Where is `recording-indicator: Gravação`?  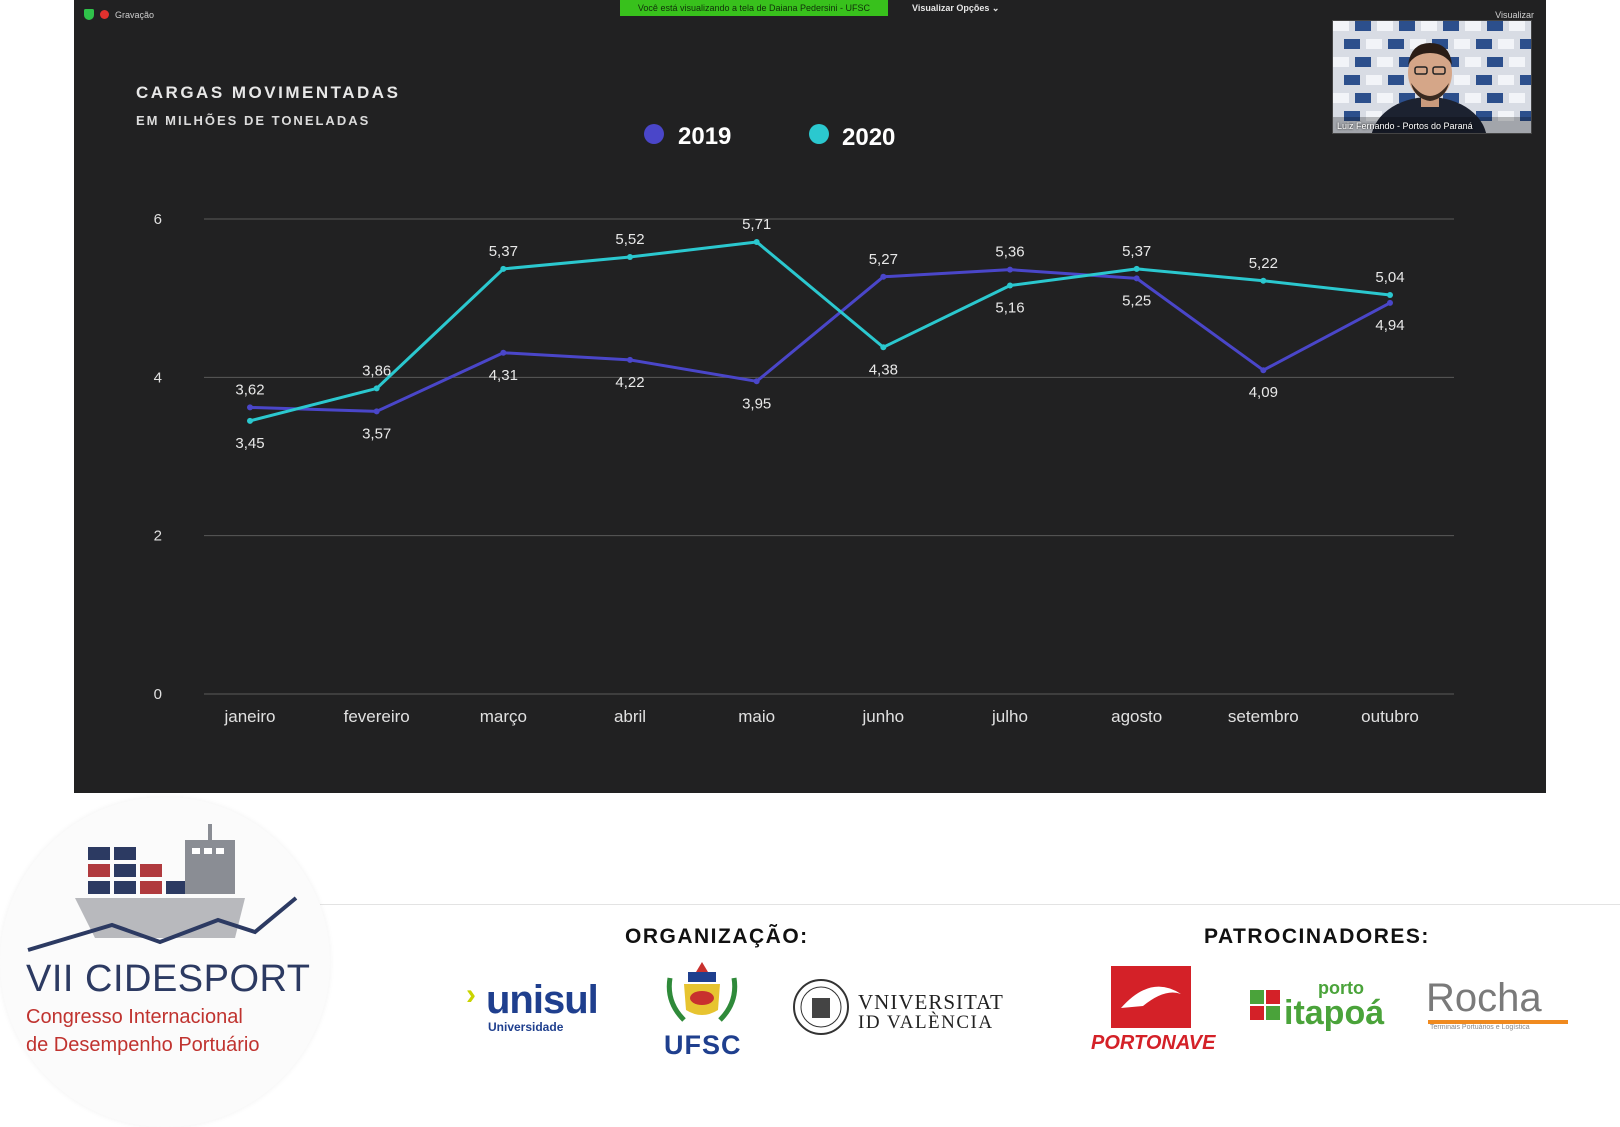
recording-indicator: Gravação is located at coordinates (119, 14).